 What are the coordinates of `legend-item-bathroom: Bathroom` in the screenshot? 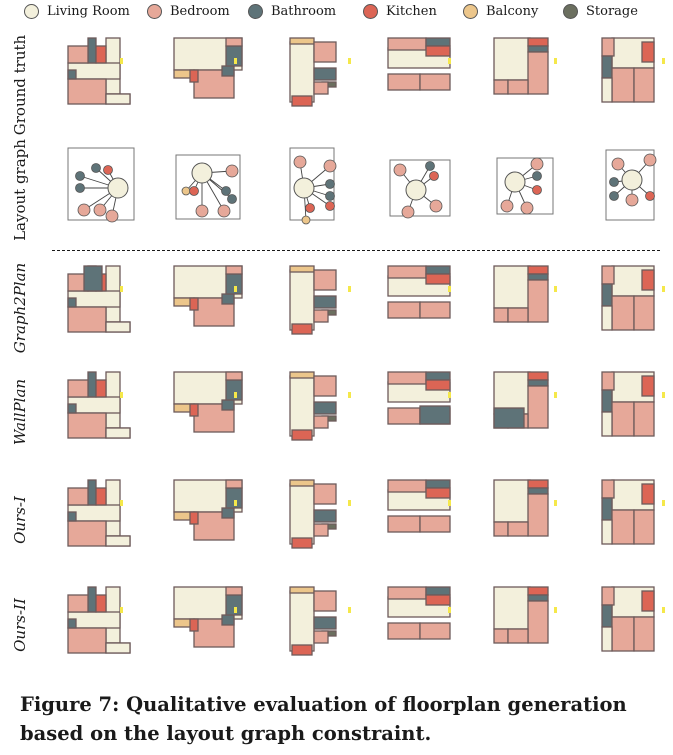 It's located at (292, 11).